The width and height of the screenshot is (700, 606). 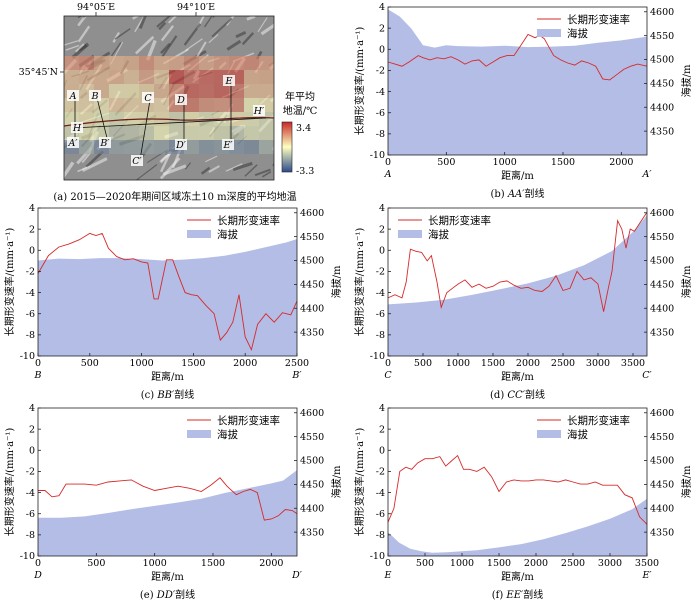 I want to click on y-right-tick-label-b-3: 4500, so click(x=662, y=60).